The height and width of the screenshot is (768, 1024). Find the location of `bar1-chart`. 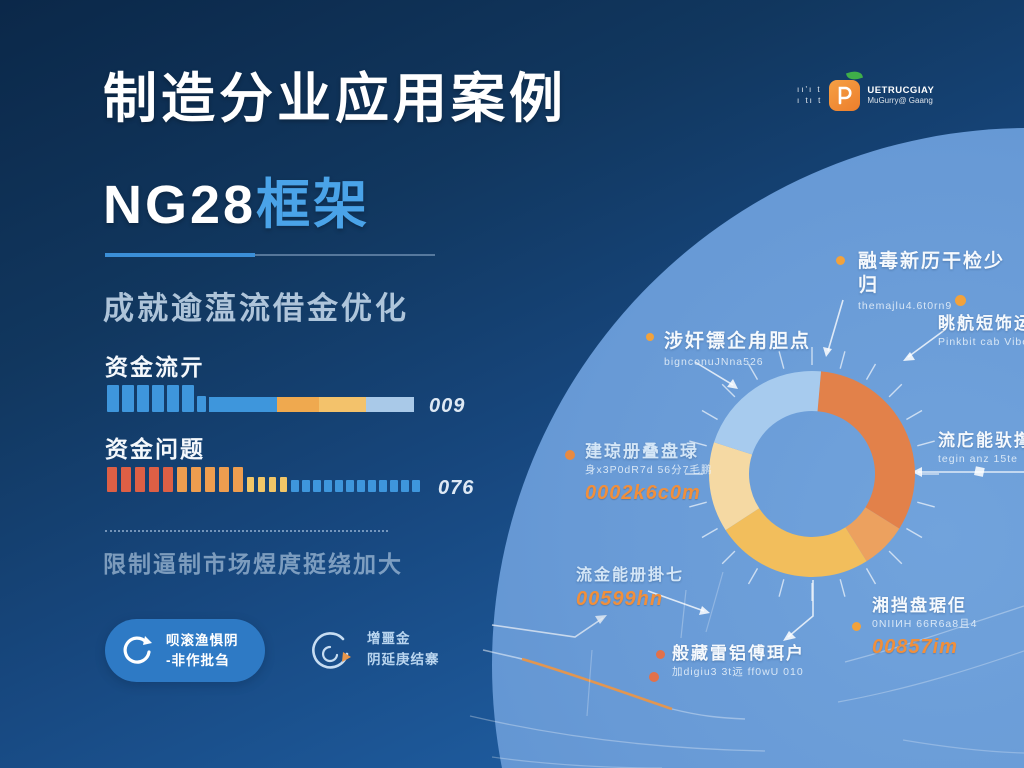

bar1-chart is located at coordinates (260, 398).